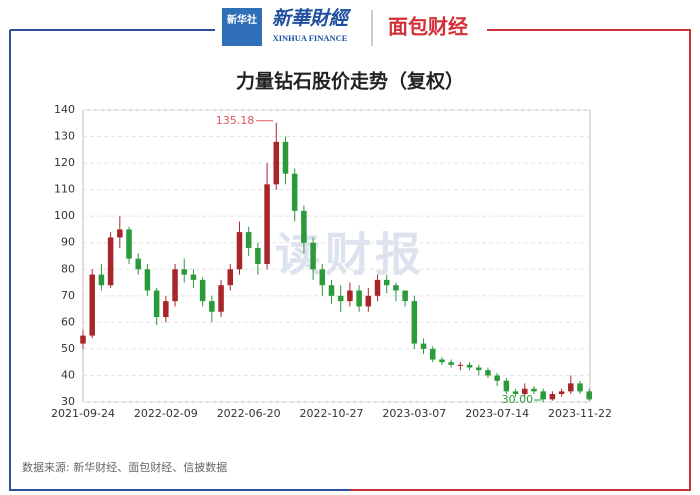 This screenshot has height=495, width=700. Describe the element at coordinates (242, 19) in the screenshot. I see `logo-text: 新华社` at that location.